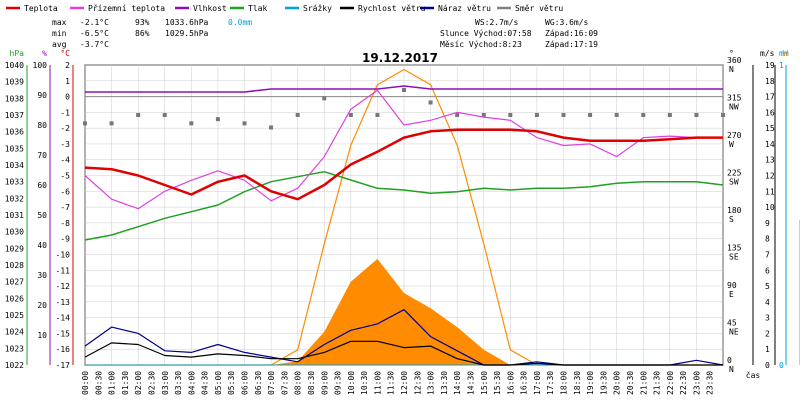 The height and width of the screenshot is (400, 800). I want to click on axis-temperature-tick-0: -17, so click(63, 365).